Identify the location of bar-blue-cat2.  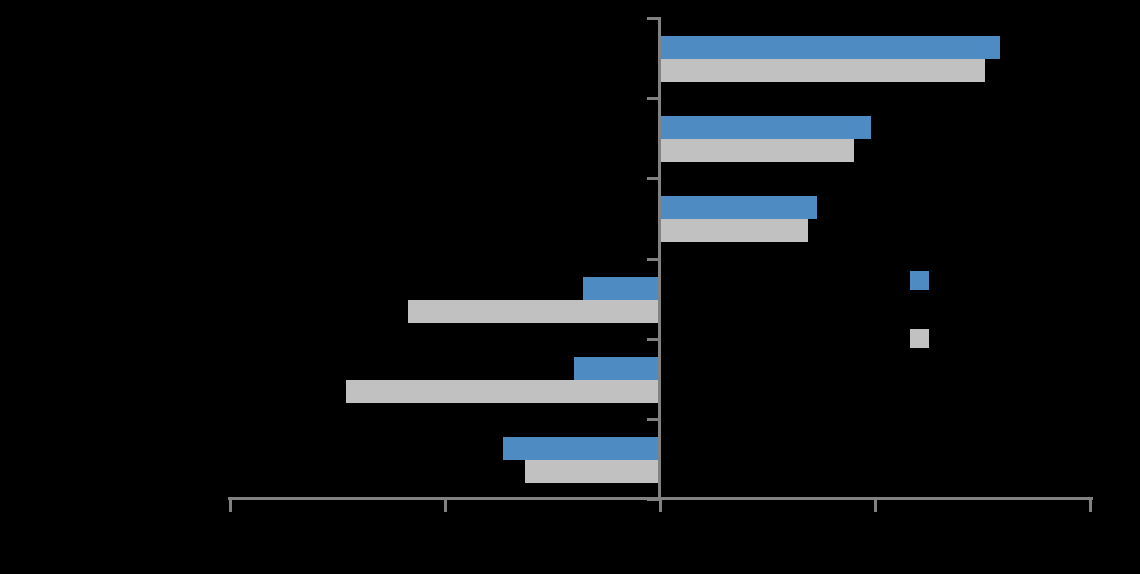
(765, 128).